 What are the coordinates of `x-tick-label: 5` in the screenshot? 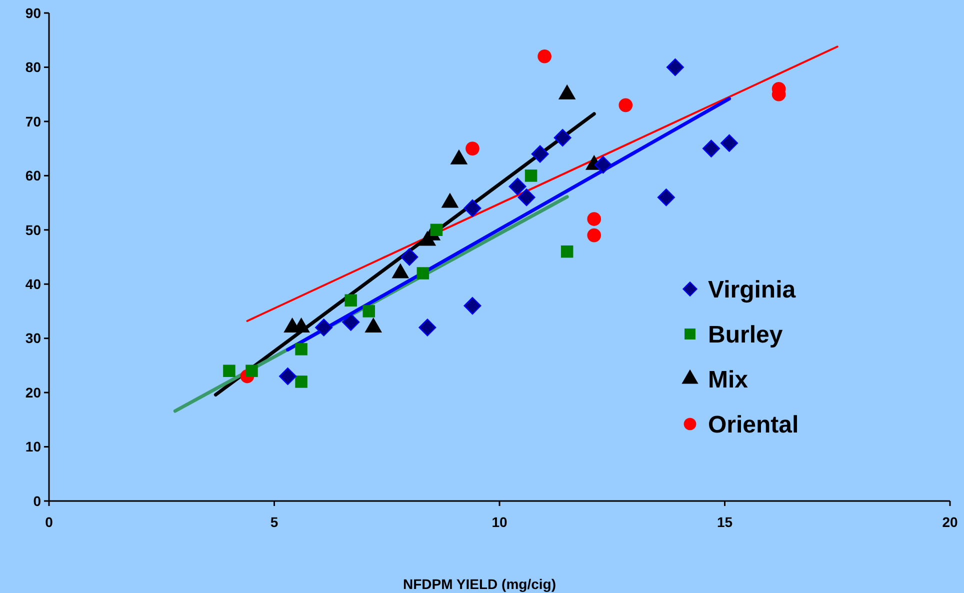 It's located at (274, 522).